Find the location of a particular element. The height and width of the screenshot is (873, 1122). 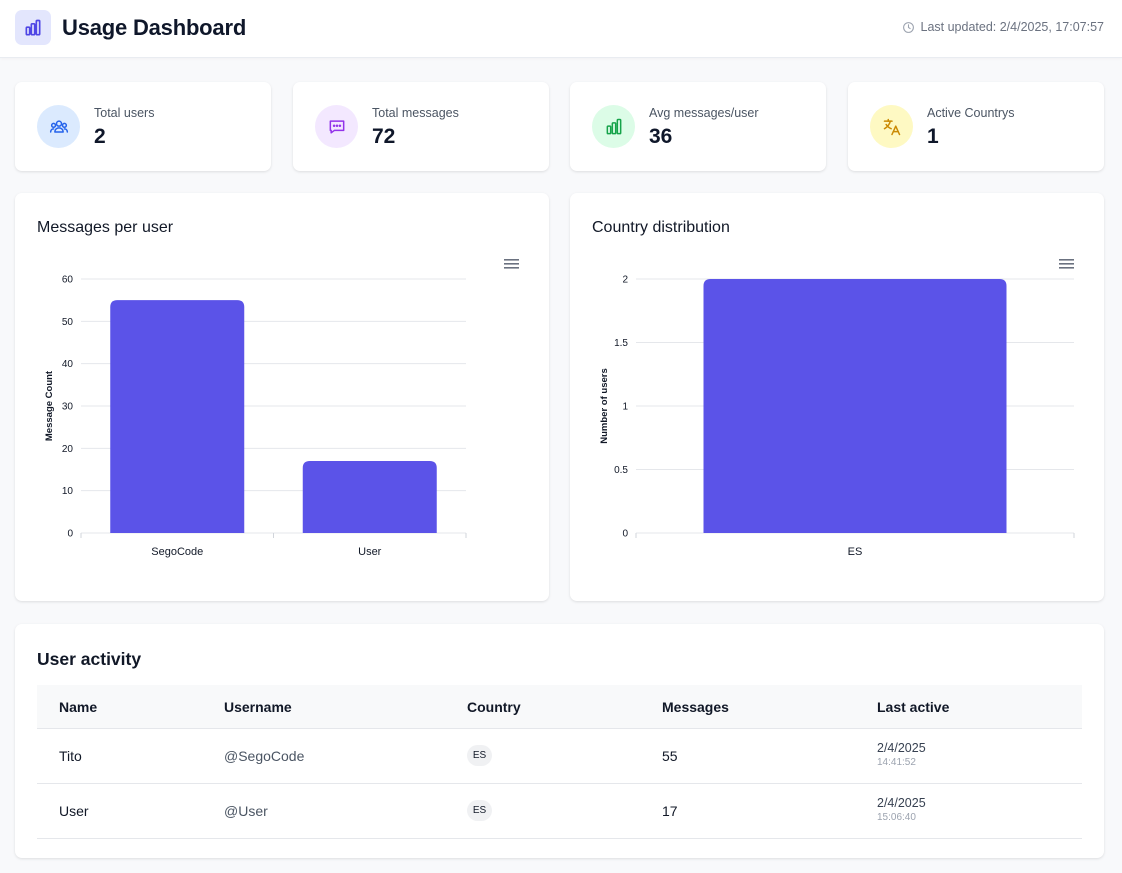

y-tick-label: 1.5 is located at coordinates (621, 343).